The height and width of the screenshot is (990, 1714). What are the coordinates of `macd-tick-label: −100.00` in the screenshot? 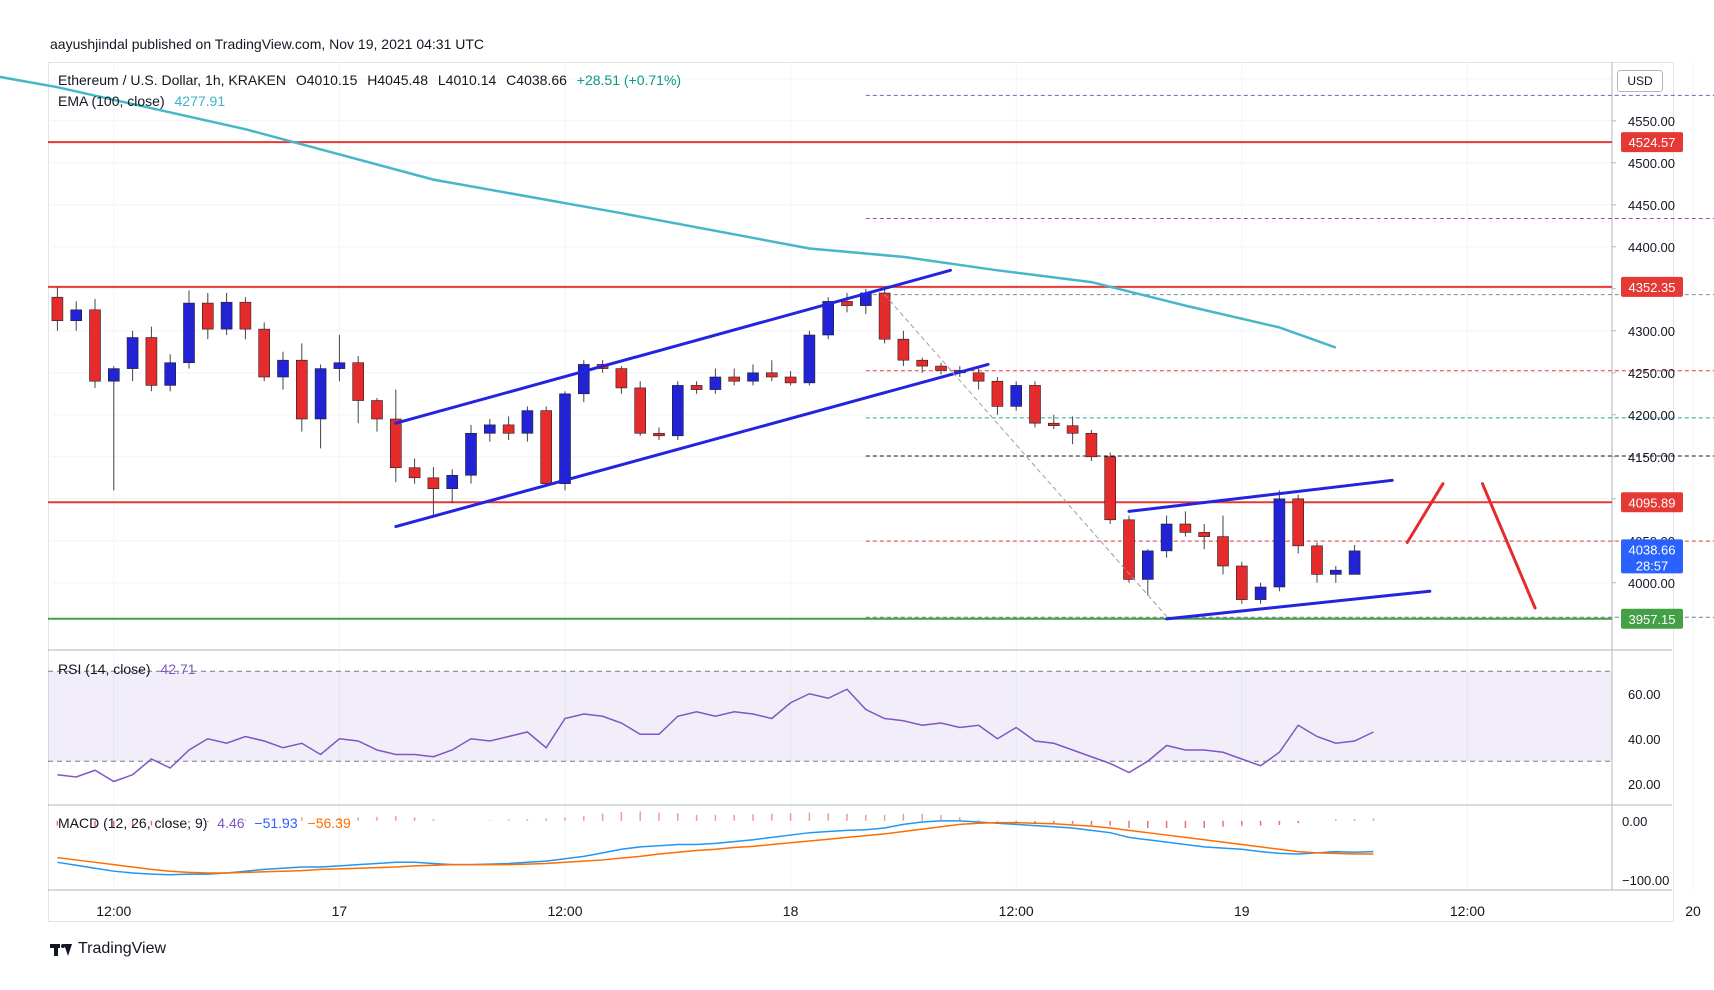 It's located at (1645, 880).